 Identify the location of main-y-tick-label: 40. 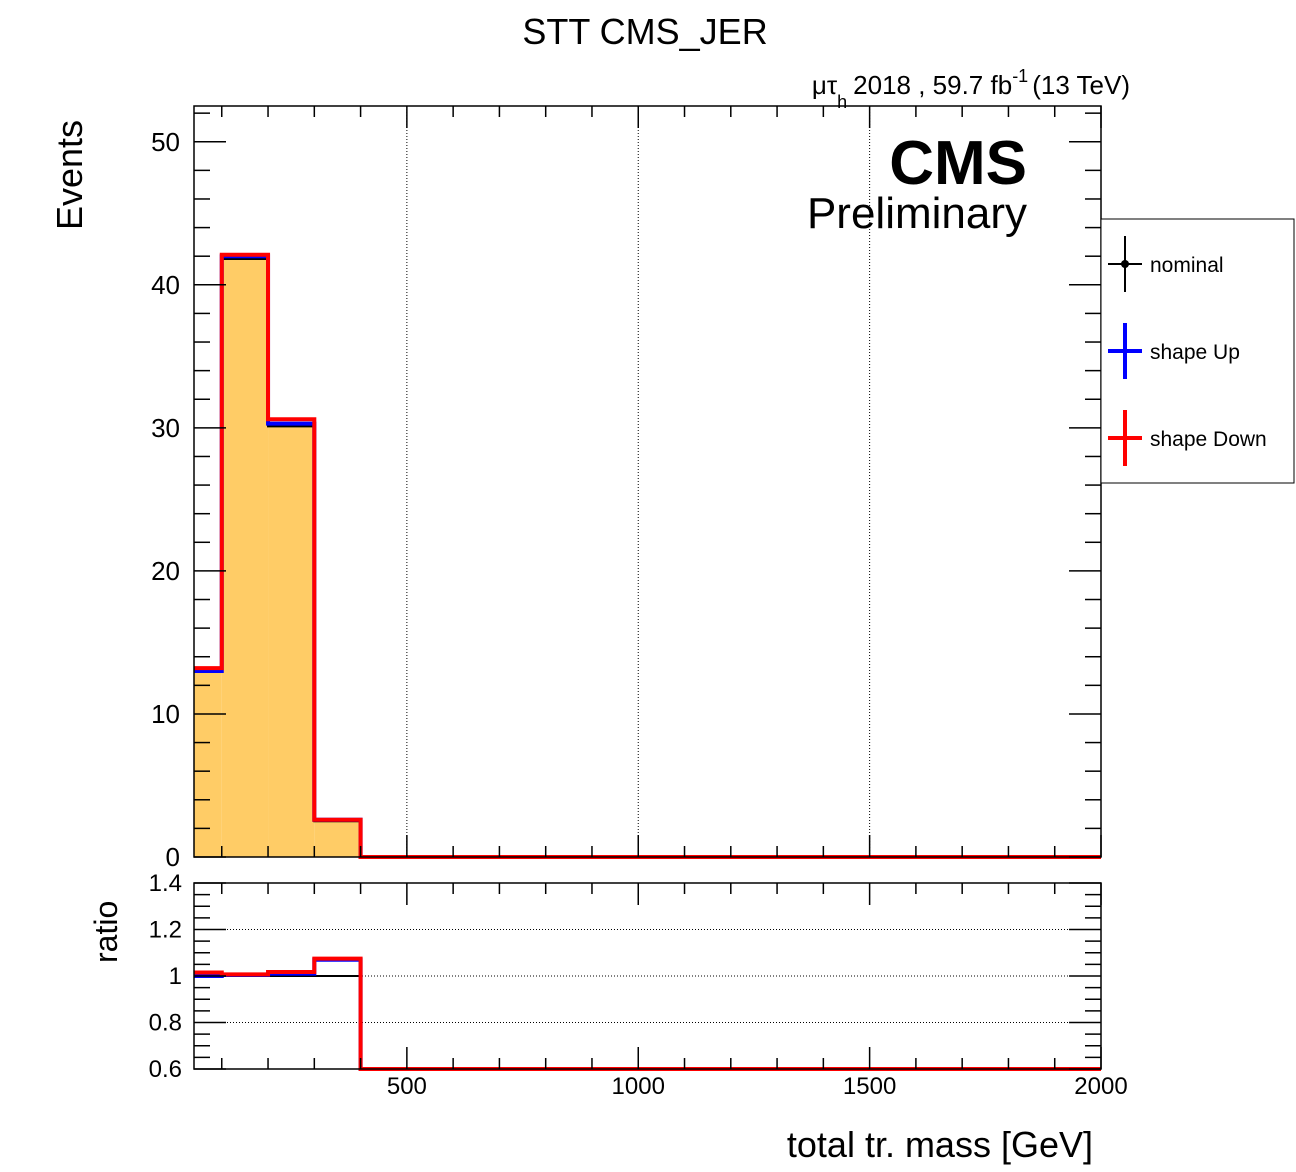
(165, 285).